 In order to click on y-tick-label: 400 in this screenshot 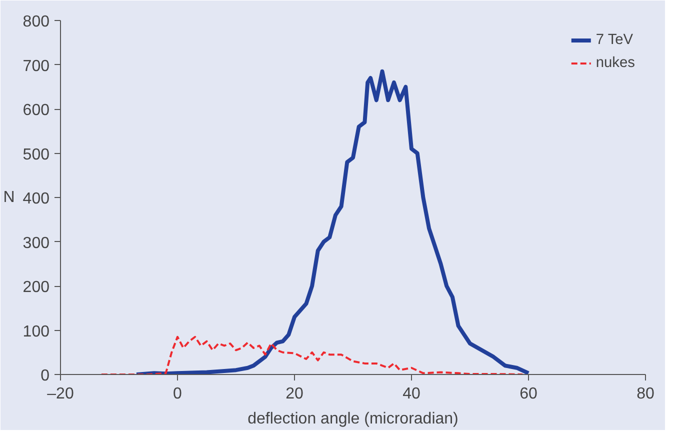, I will do `click(36, 199)`.